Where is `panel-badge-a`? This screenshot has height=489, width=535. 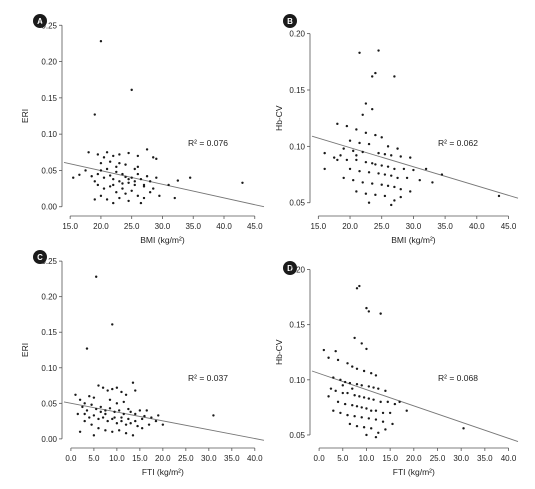
panel-badge-a is located at coordinates (40, 21).